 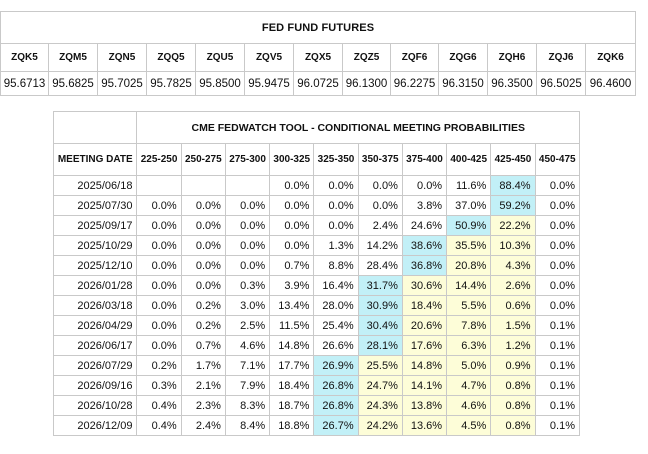 I want to click on rate-range-header: 325-350, so click(x=336, y=159).